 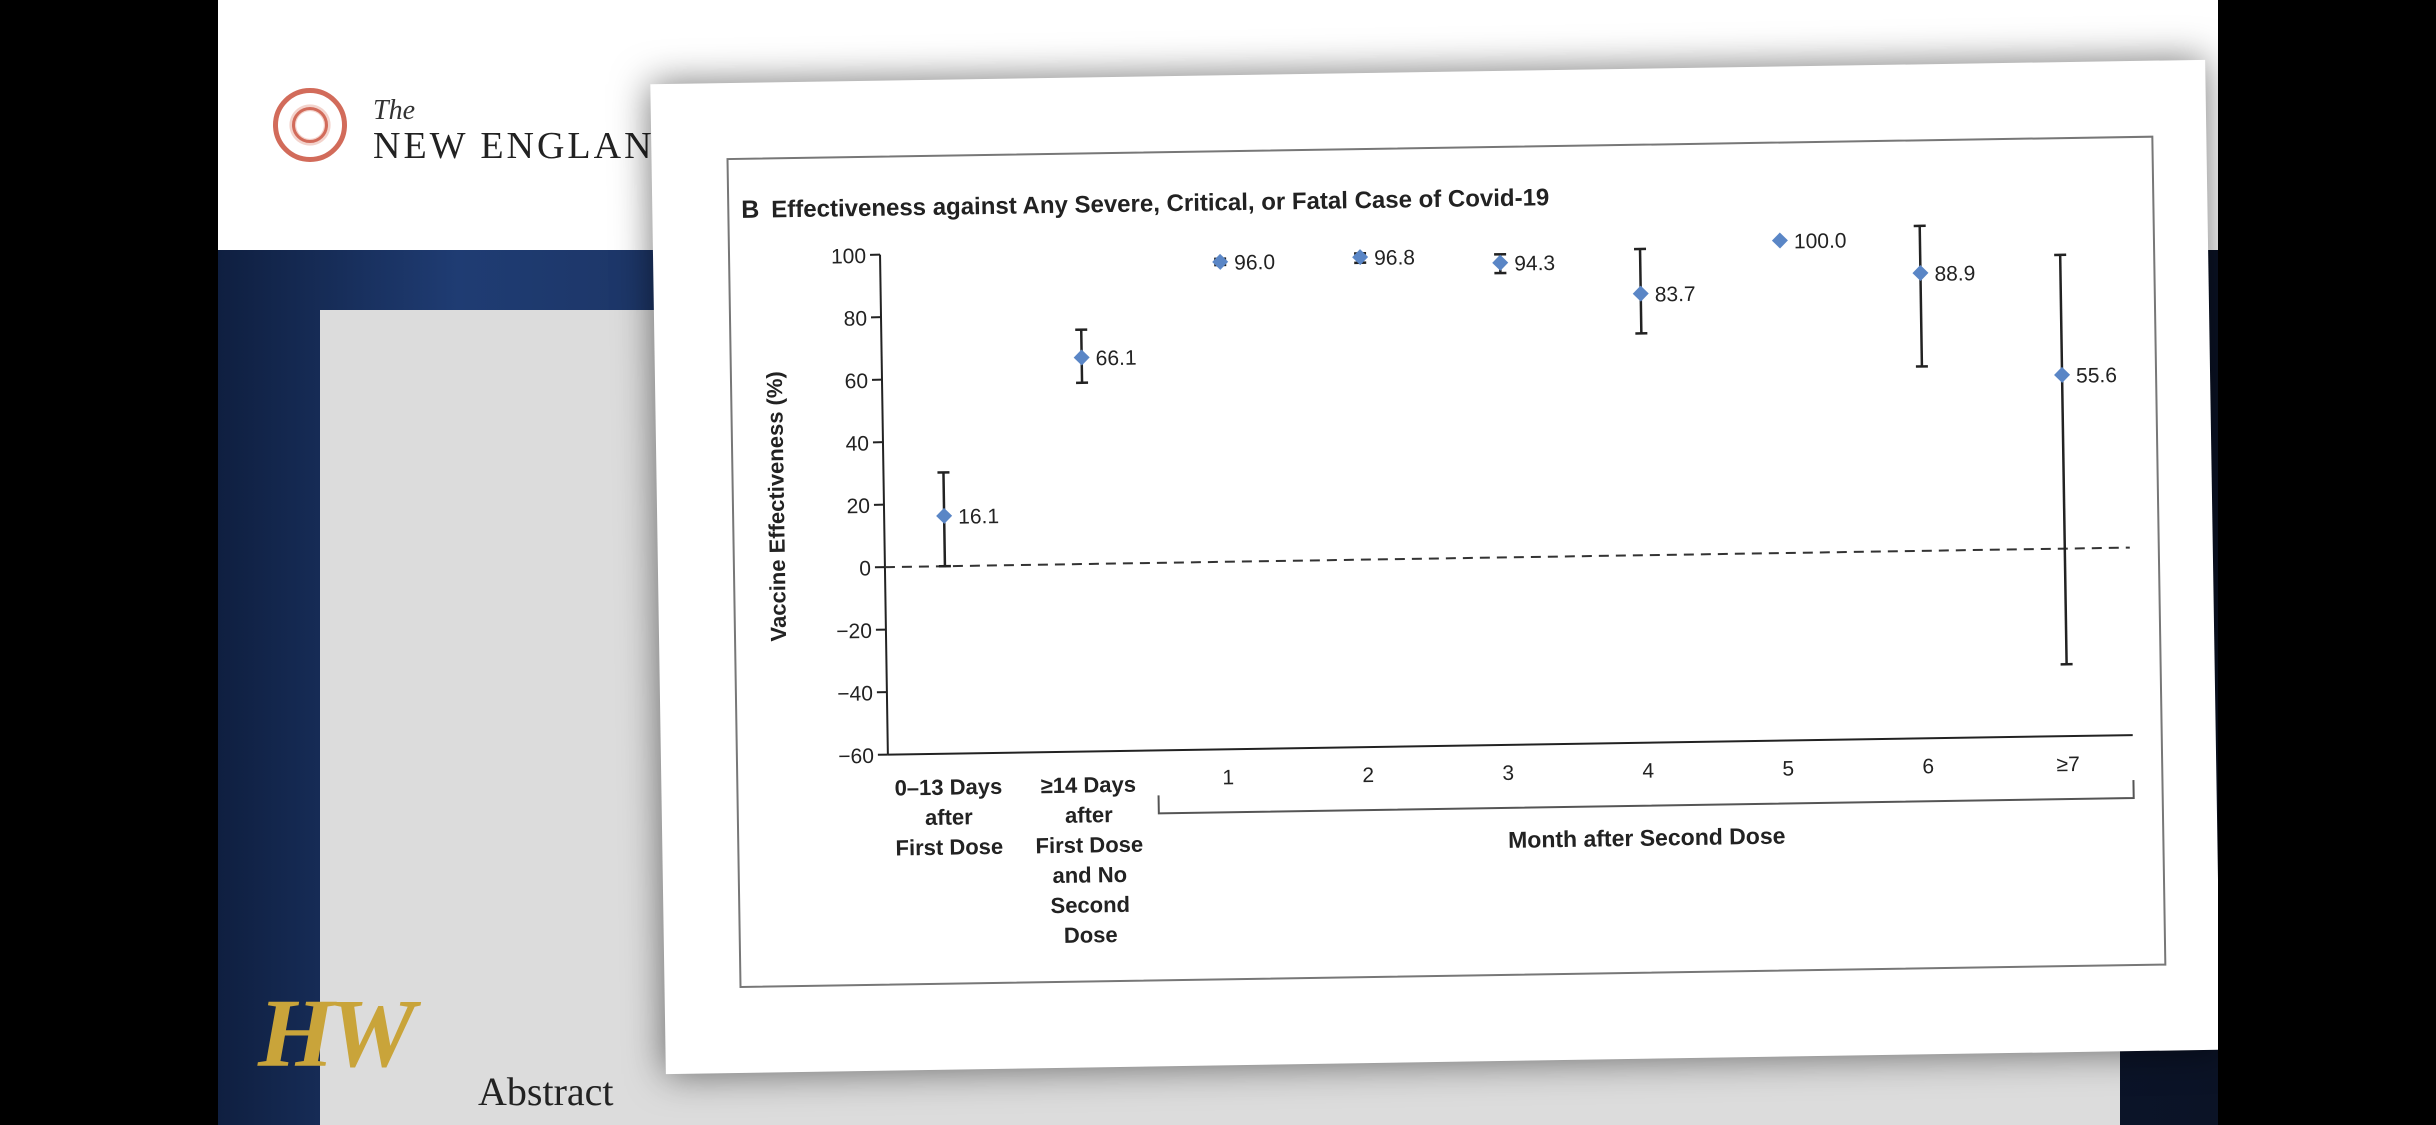 I want to click on x-tick-label: 2, so click(x=1368, y=775).